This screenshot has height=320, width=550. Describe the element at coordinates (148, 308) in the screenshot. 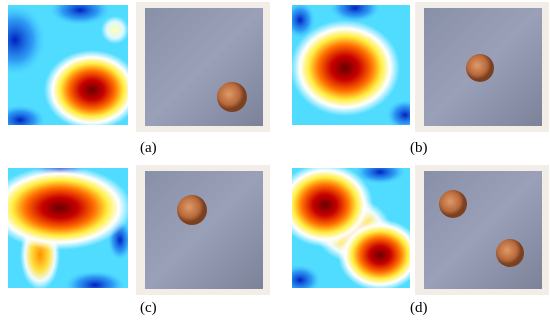

I see `panel-label: (c)` at that location.